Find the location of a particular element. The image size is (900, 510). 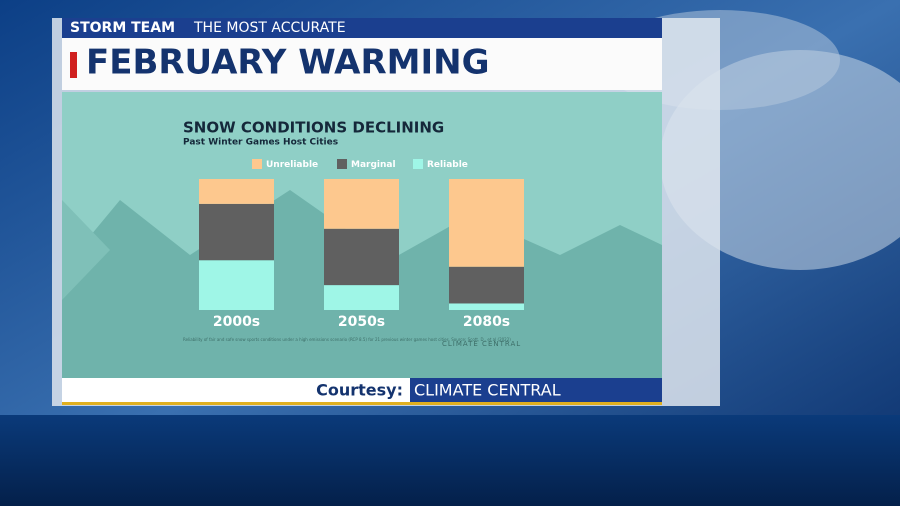

x-tick-label: 2050s is located at coordinates (361, 322).